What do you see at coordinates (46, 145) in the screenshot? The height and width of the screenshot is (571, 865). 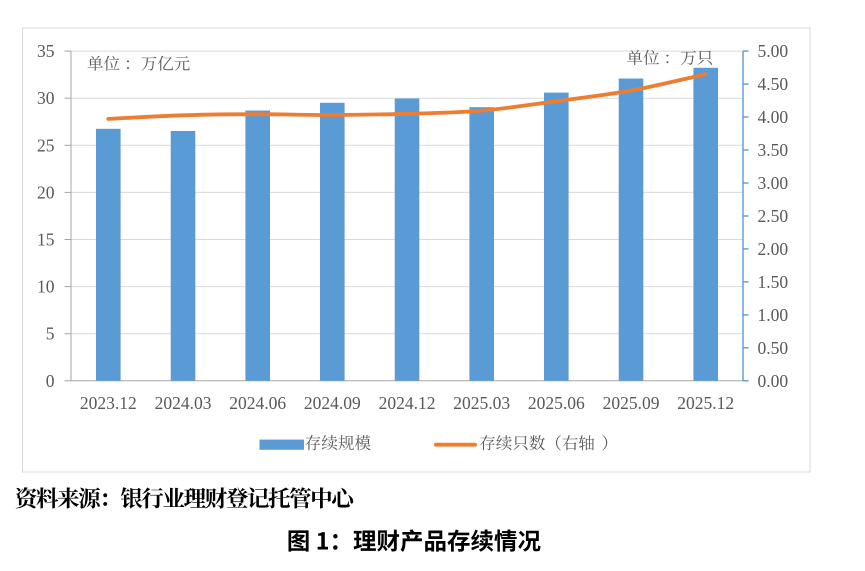 I see `svg-text: 25` at bounding box center [46, 145].